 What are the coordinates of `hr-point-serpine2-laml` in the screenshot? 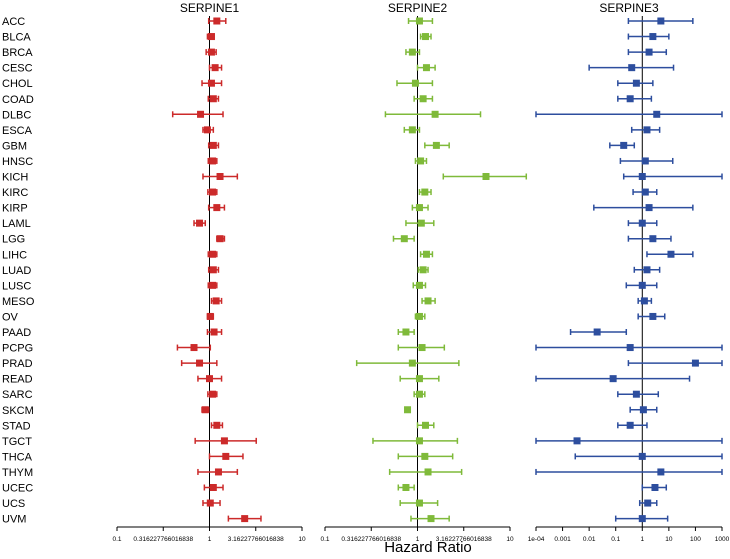 It's located at (421, 223).